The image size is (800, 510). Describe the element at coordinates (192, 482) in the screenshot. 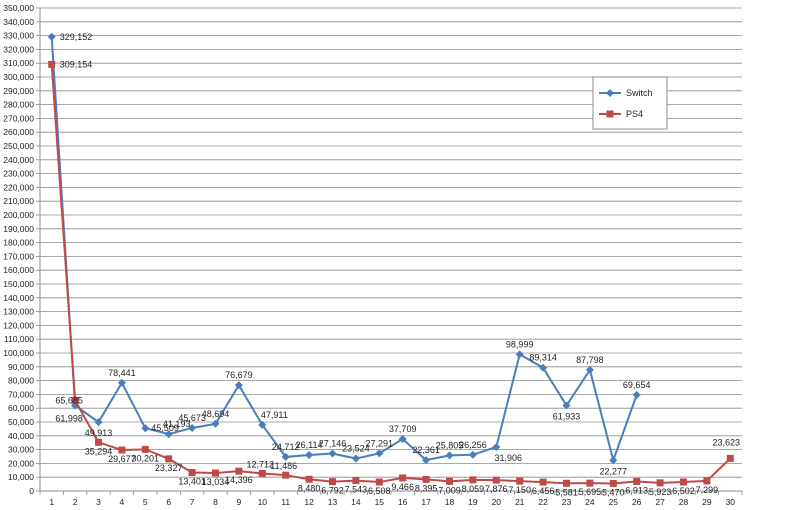

I see `data-label-ps4: 13,401` at that location.